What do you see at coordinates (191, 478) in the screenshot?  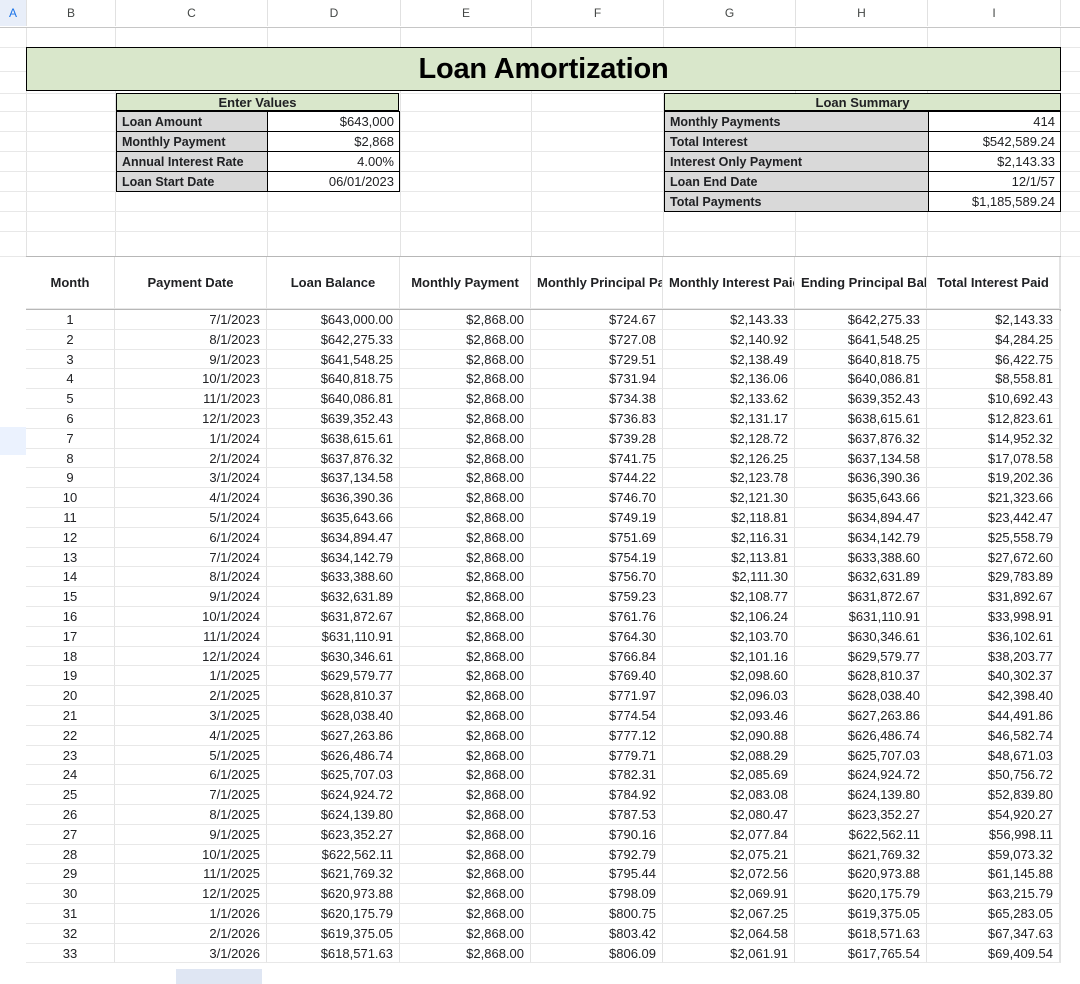 I see `cell-r8-c1: 3/1/2024` at bounding box center [191, 478].